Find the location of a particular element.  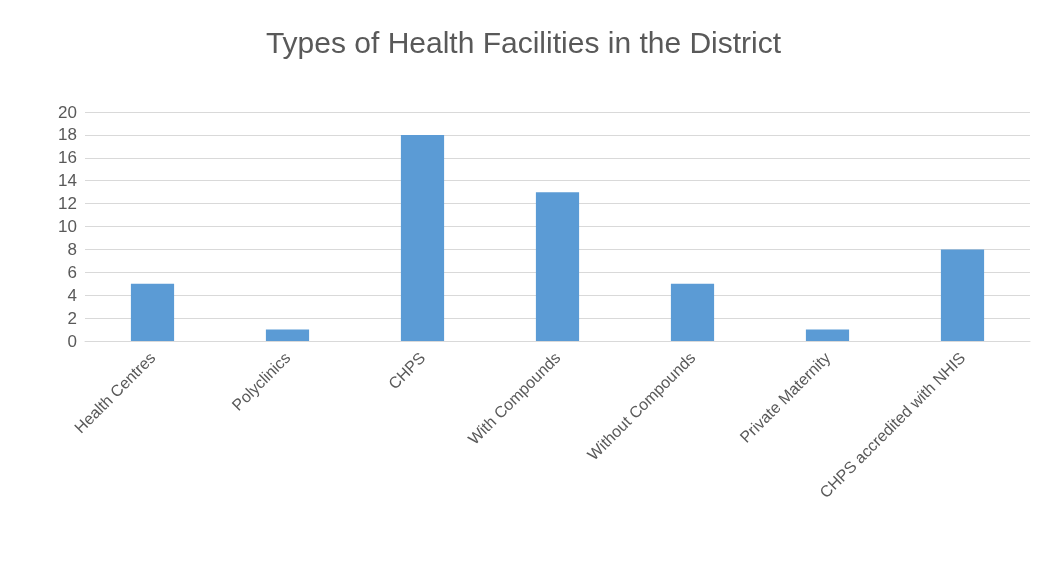

y-tick-label: 6 is located at coordinates (72, 272).